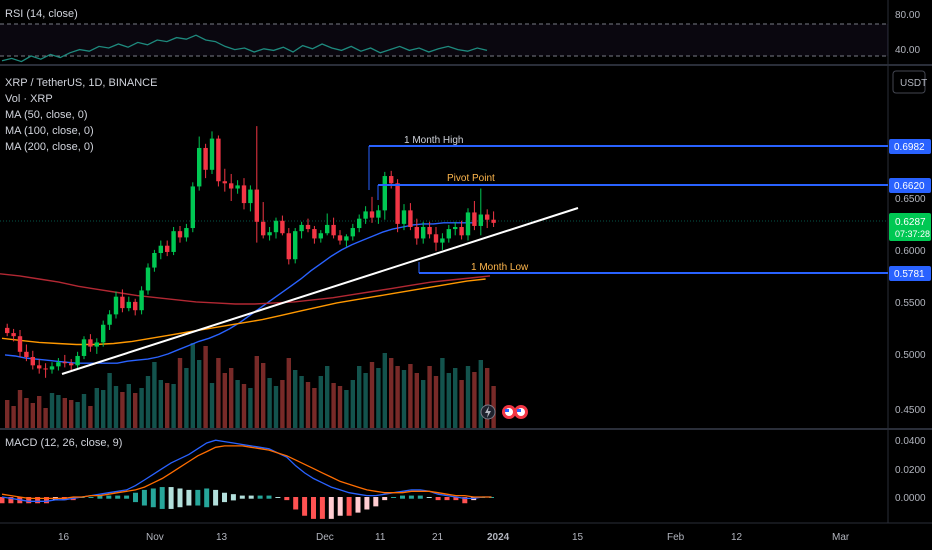 The width and height of the screenshot is (932, 550). What do you see at coordinates (488, 412) in the screenshot?
I see `lightning-icon` at bounding box center [488, 412].